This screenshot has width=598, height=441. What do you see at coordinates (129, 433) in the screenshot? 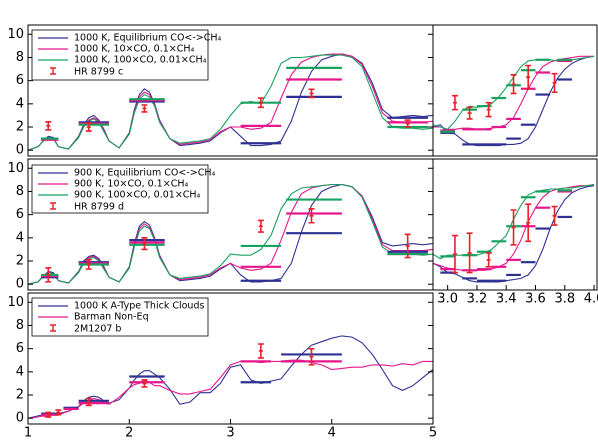
I see `x-tick-label: 2` at bounding box center [129, 433].